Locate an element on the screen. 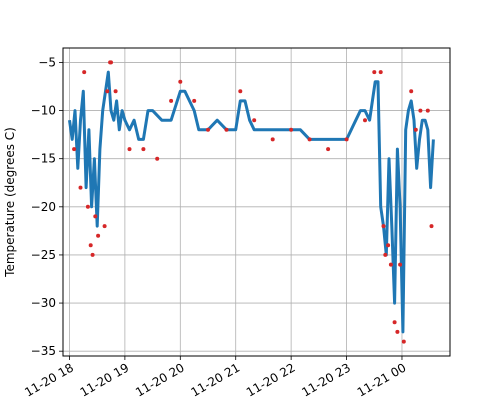 The image size is (500, 400). x-tick-label-1: 11-20 19 is located at coordinates (105, 379).